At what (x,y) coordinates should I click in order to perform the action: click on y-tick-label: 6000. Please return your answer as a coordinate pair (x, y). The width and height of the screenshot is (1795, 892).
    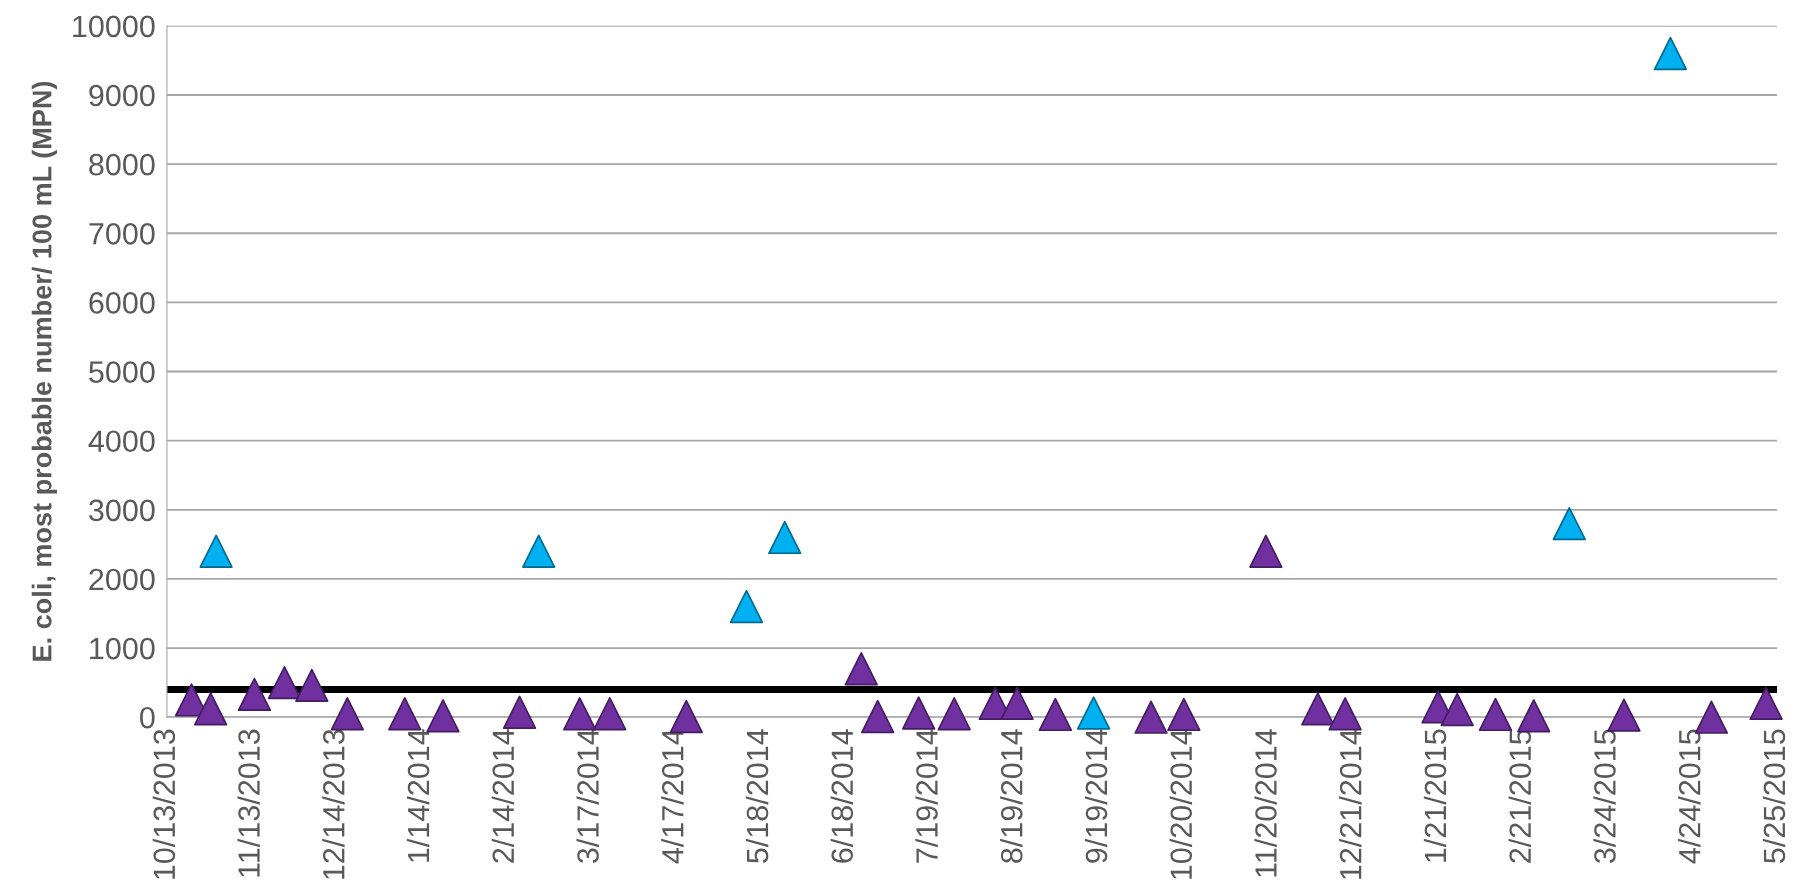
    Looking at the image, I should click on (122, 303).